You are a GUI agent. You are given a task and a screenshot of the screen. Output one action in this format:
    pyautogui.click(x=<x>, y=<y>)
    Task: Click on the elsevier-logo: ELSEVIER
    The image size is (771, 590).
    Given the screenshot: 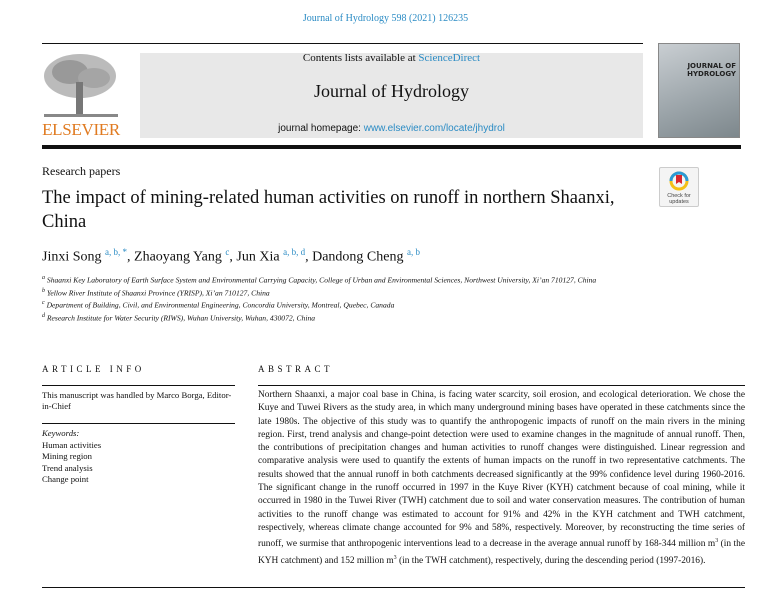 What is the action you would take?
    pyautogui.click(x=81, y=96)
    